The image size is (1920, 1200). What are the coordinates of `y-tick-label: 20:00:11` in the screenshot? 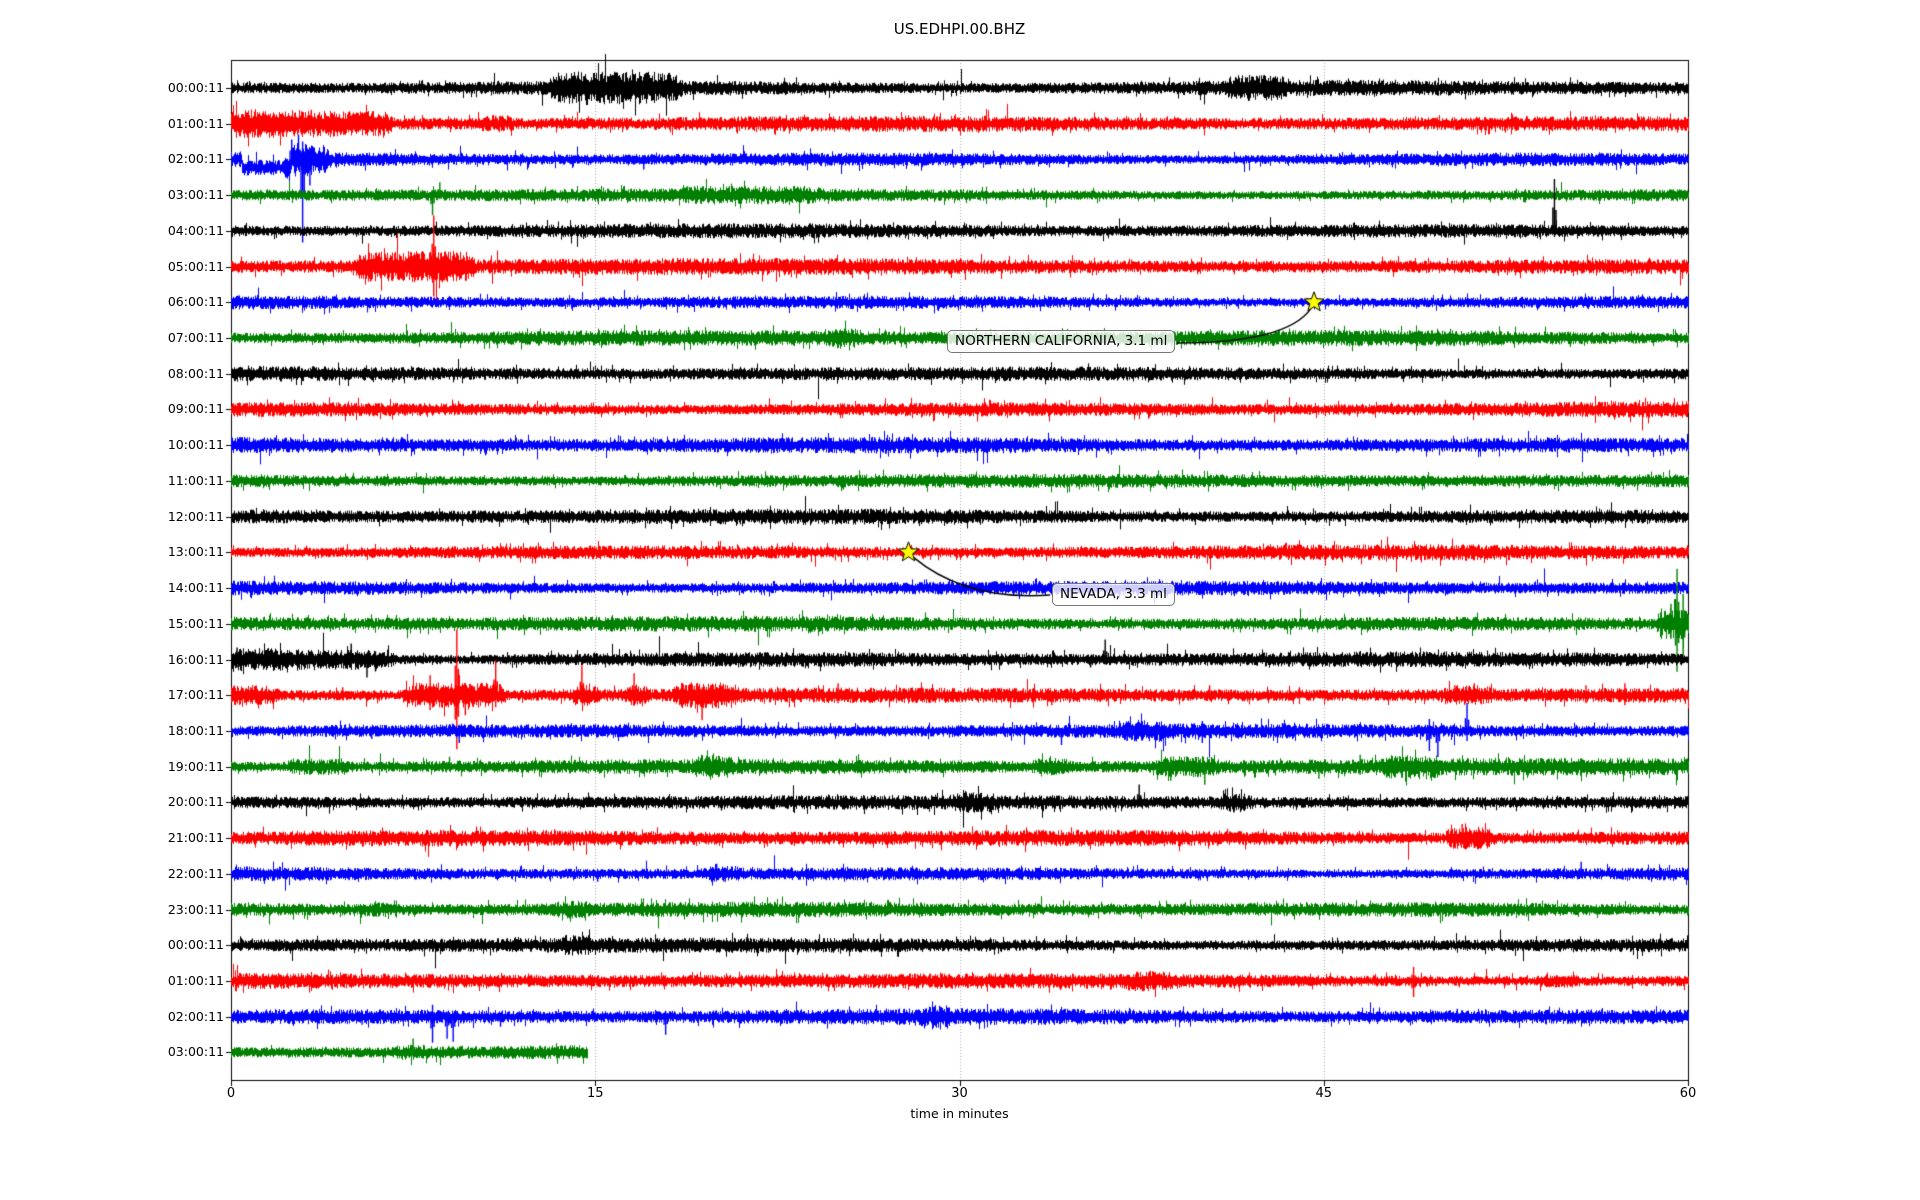 It's located at (195, 802).